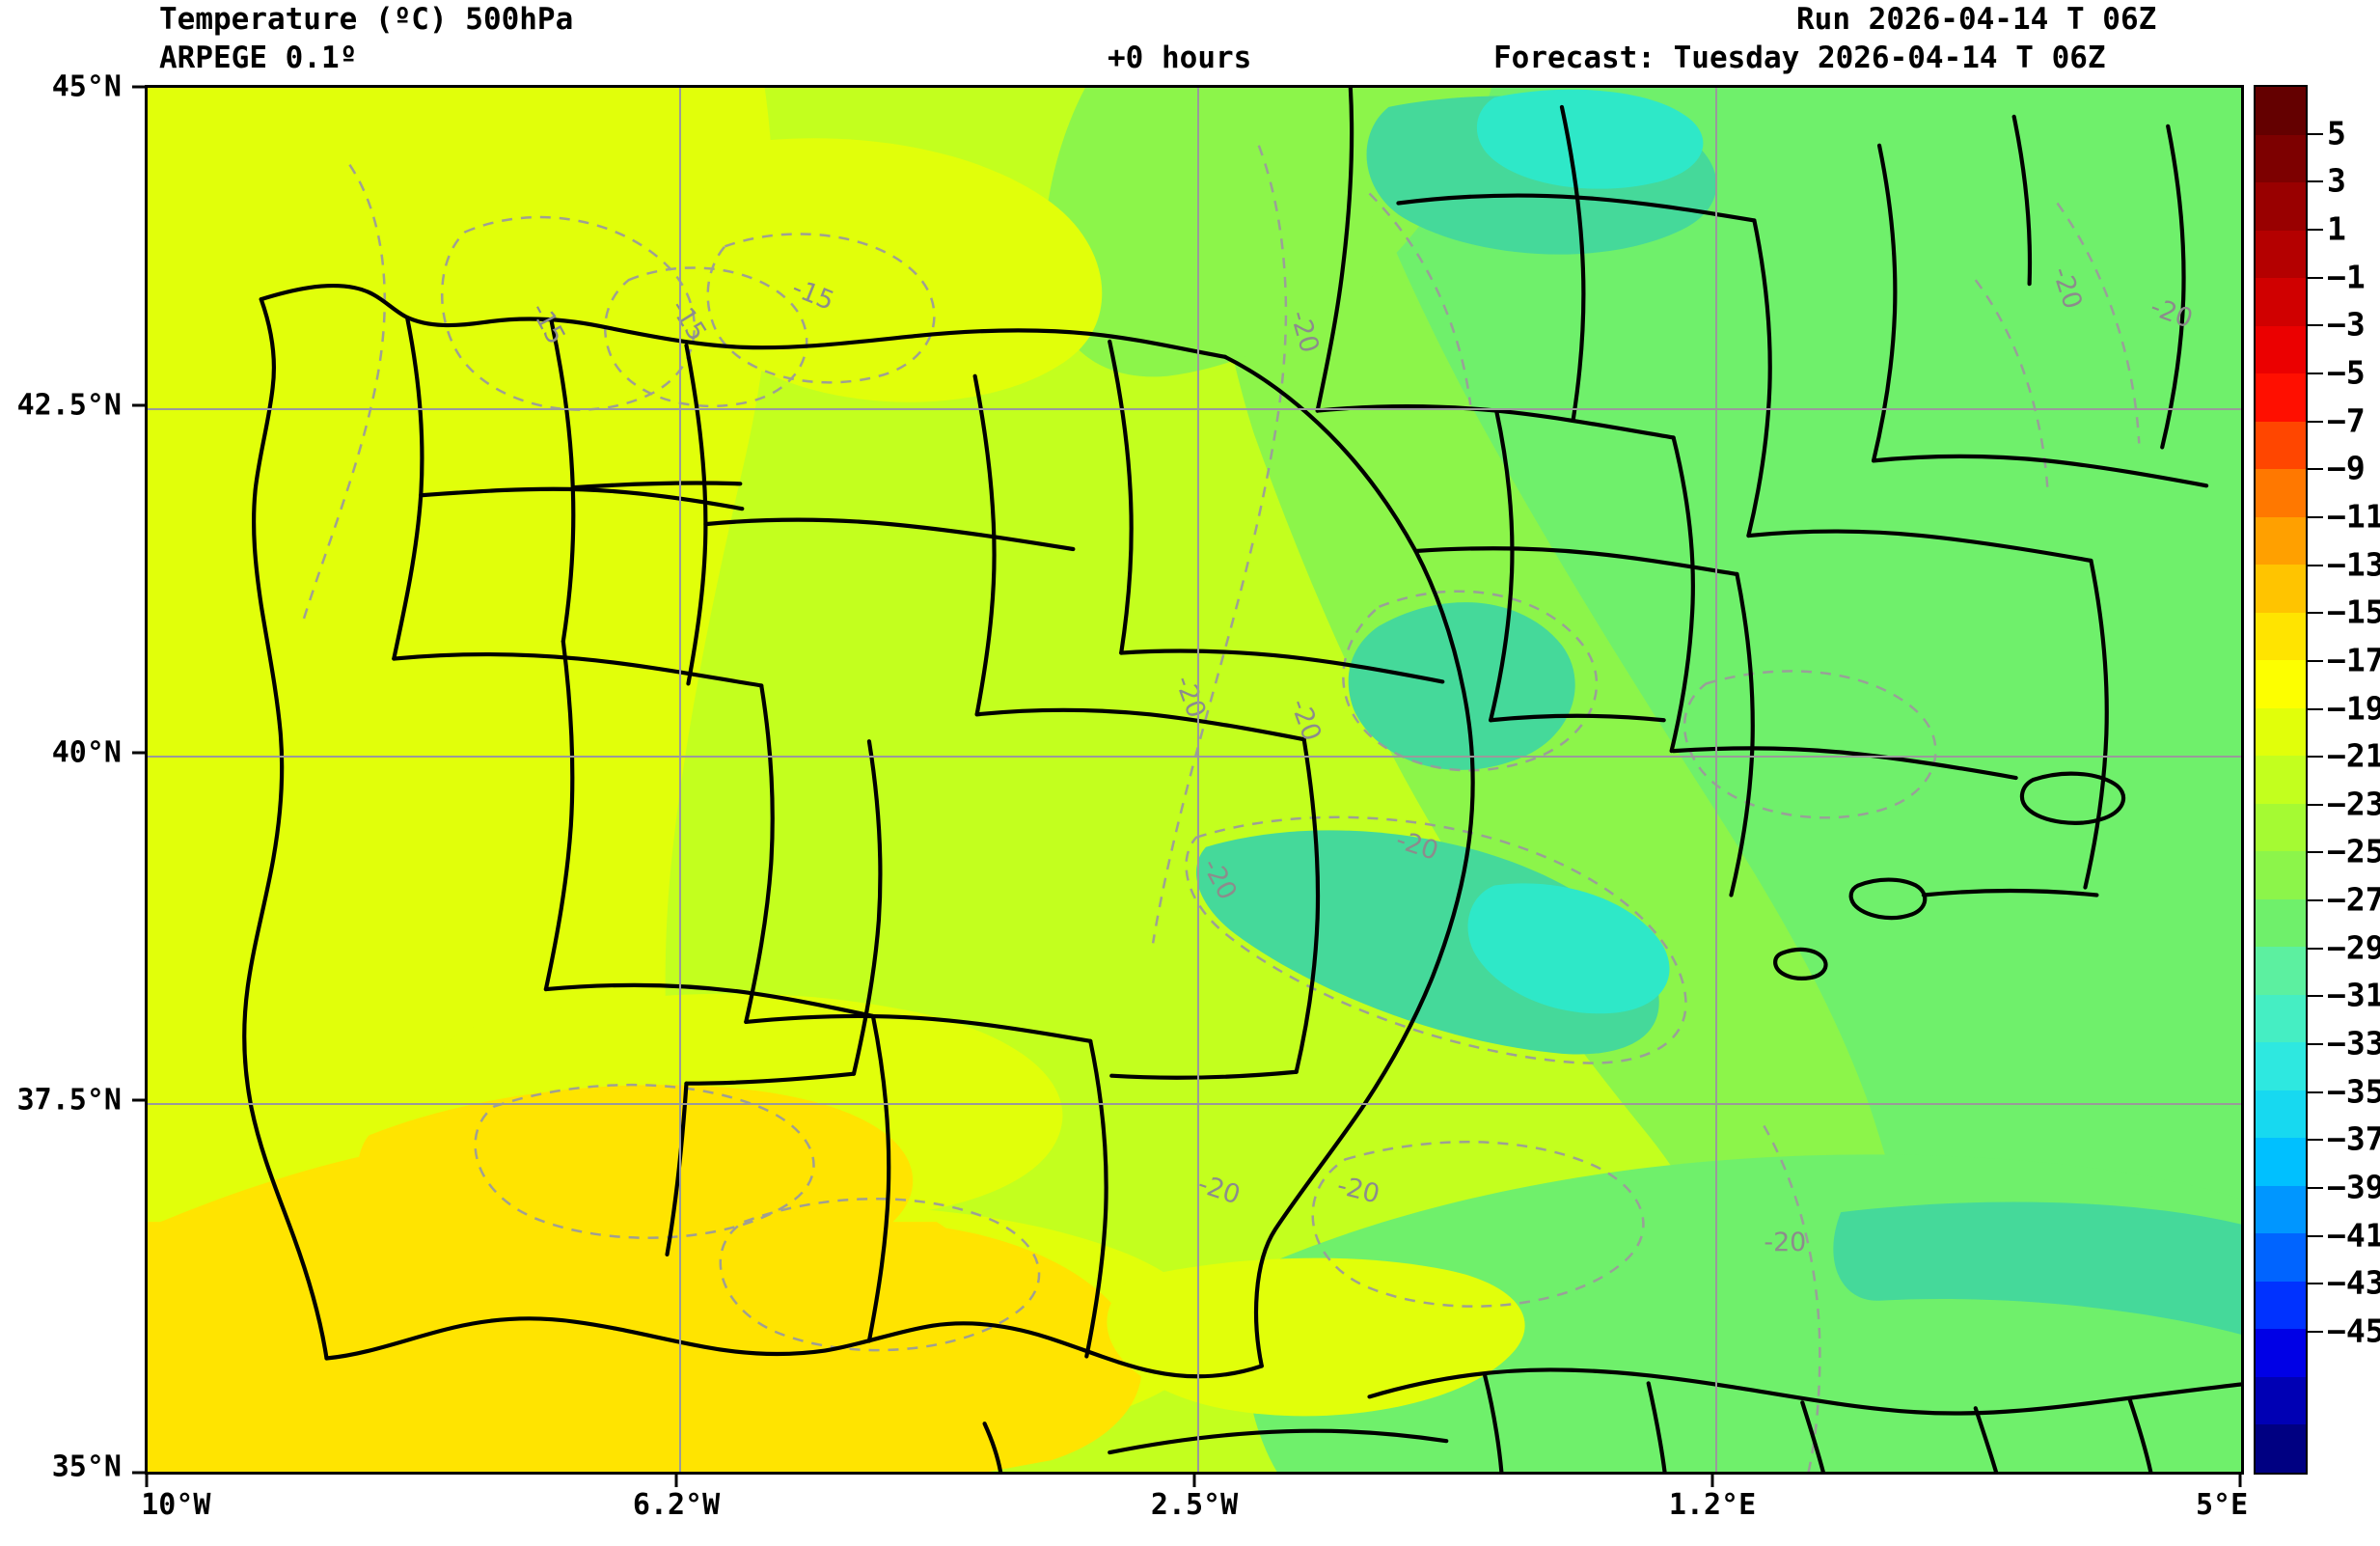 The image size is (2380, 1546). Describe the element at coordinates (2353, 1187) in the screenshot. I see `colorbar-label--39: −39` at that location.